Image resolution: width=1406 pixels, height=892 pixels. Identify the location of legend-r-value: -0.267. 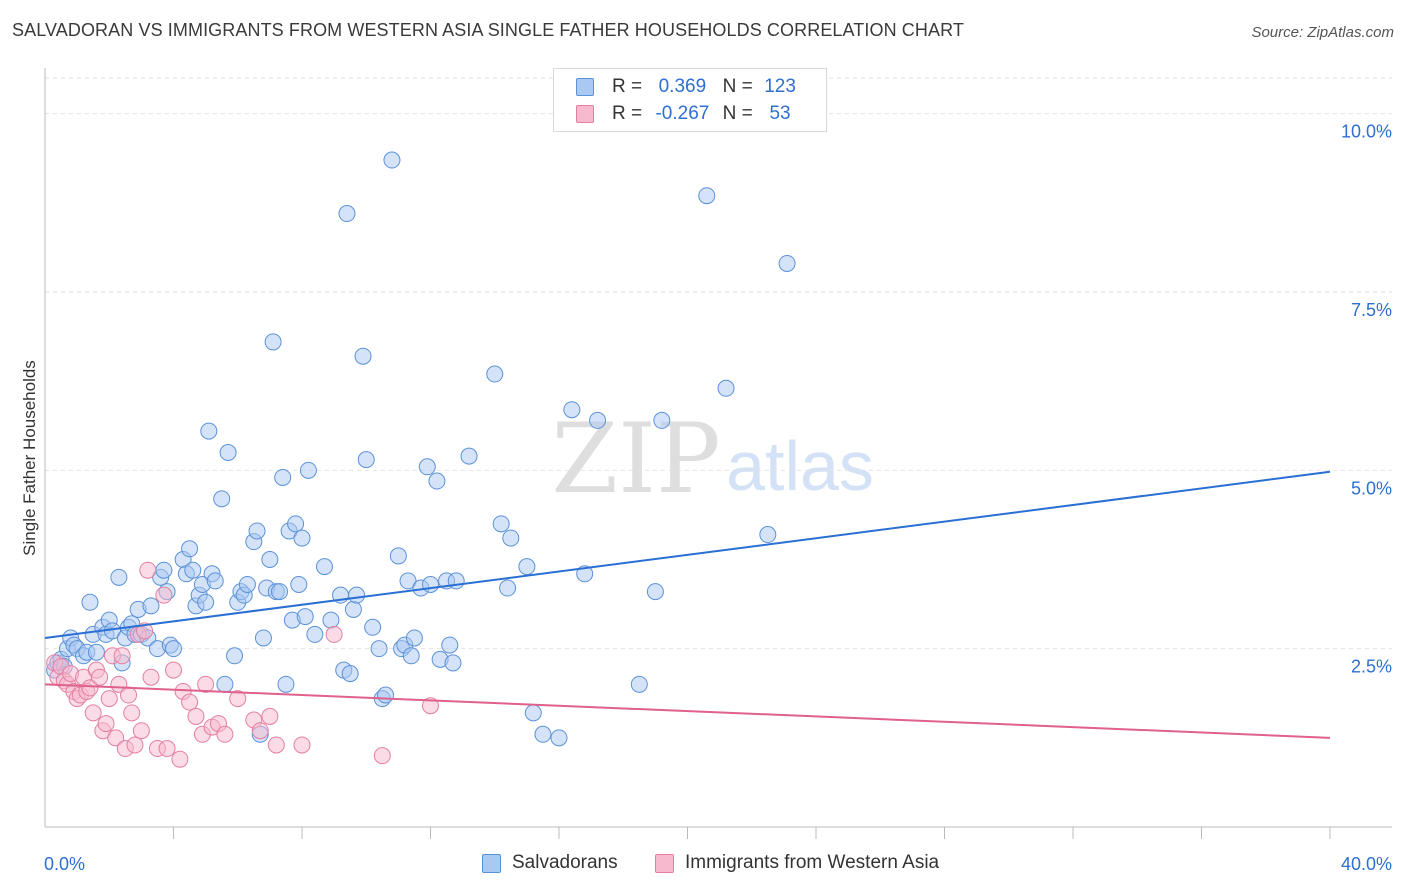
(682, 113).